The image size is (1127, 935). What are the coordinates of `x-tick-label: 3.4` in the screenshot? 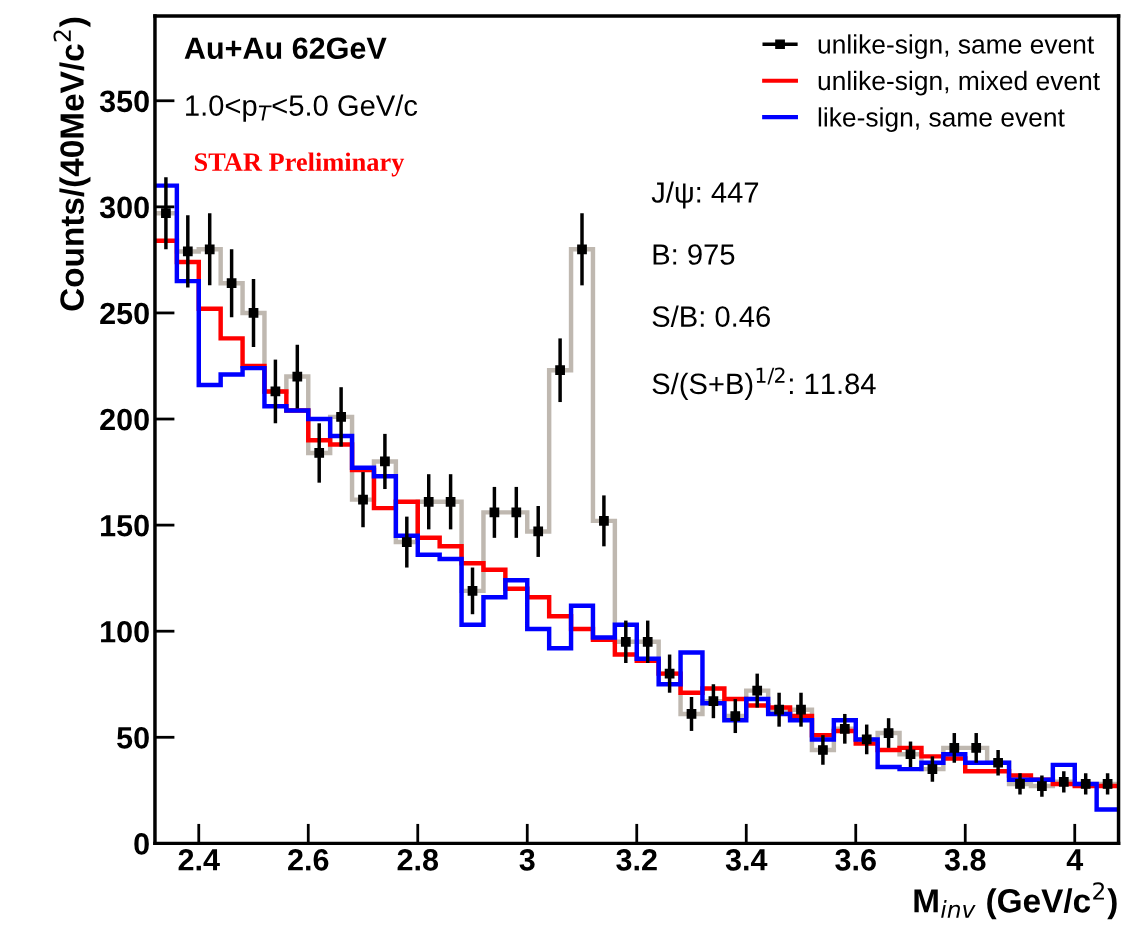 It's located at (746, 860).